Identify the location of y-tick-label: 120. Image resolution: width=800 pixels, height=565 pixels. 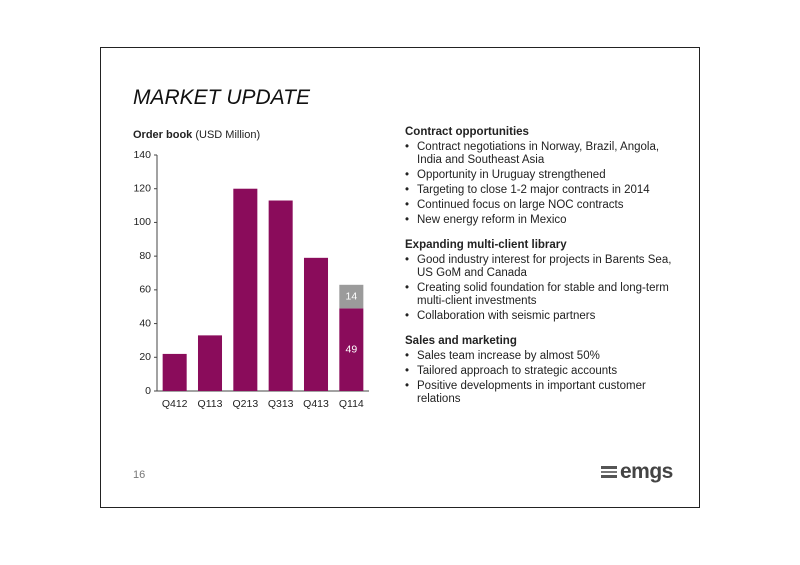
(142, 188).